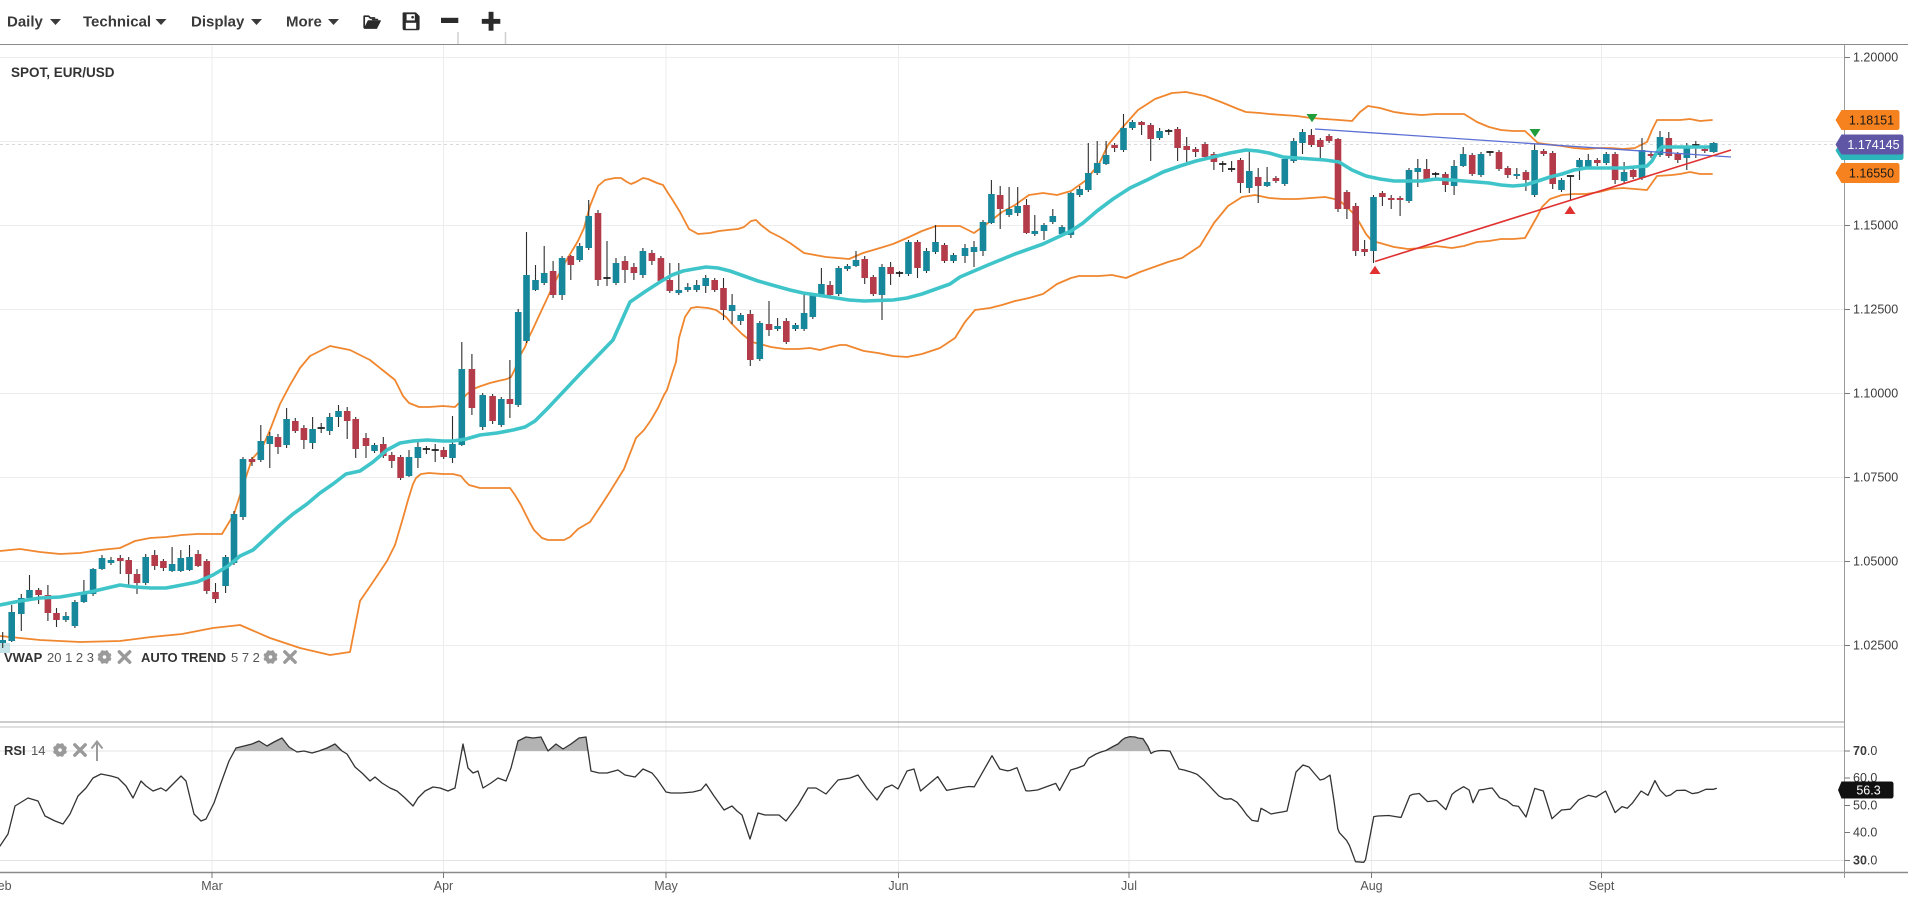 This screenshot has width=1908, height=902. Describe the element at coordinates (443, 886) in the screenshot. I see `svg-text: Apr` at that location.